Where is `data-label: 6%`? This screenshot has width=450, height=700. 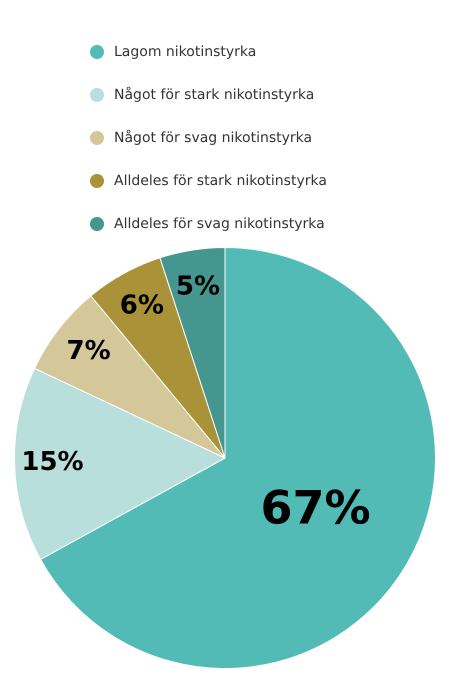
data-label: 6% is located at coordinates (142, 305).